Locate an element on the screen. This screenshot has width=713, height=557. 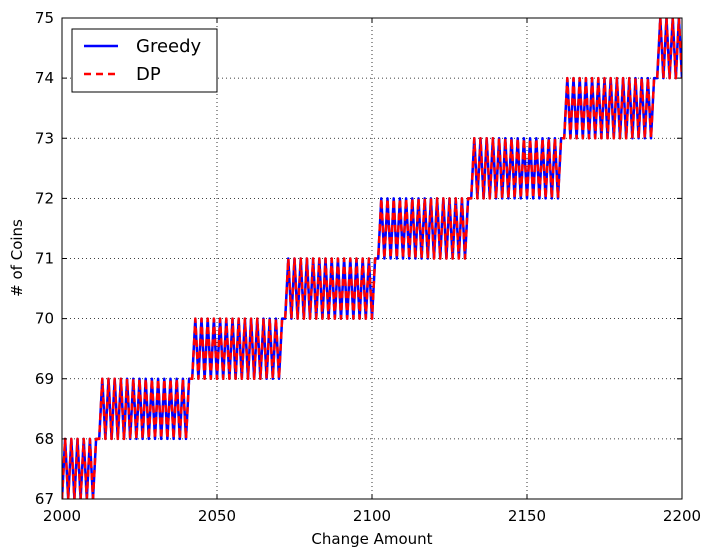
y-tick-label: 70 is located at coordinates (44, 319).